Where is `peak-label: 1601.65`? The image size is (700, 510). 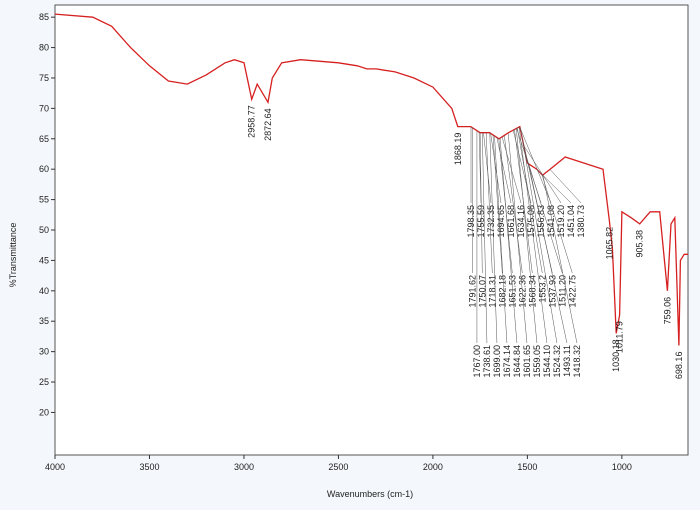 peak-label: 1601.65 is located at coordinates (527, 361).